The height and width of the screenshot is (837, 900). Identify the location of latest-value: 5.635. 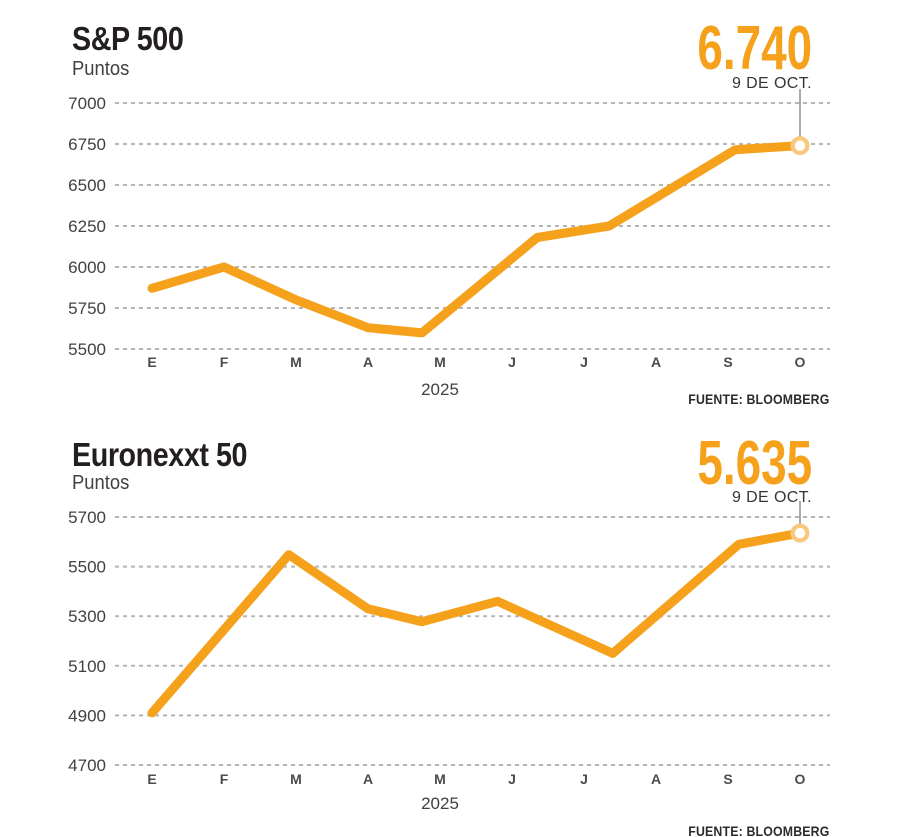
(754, 463).